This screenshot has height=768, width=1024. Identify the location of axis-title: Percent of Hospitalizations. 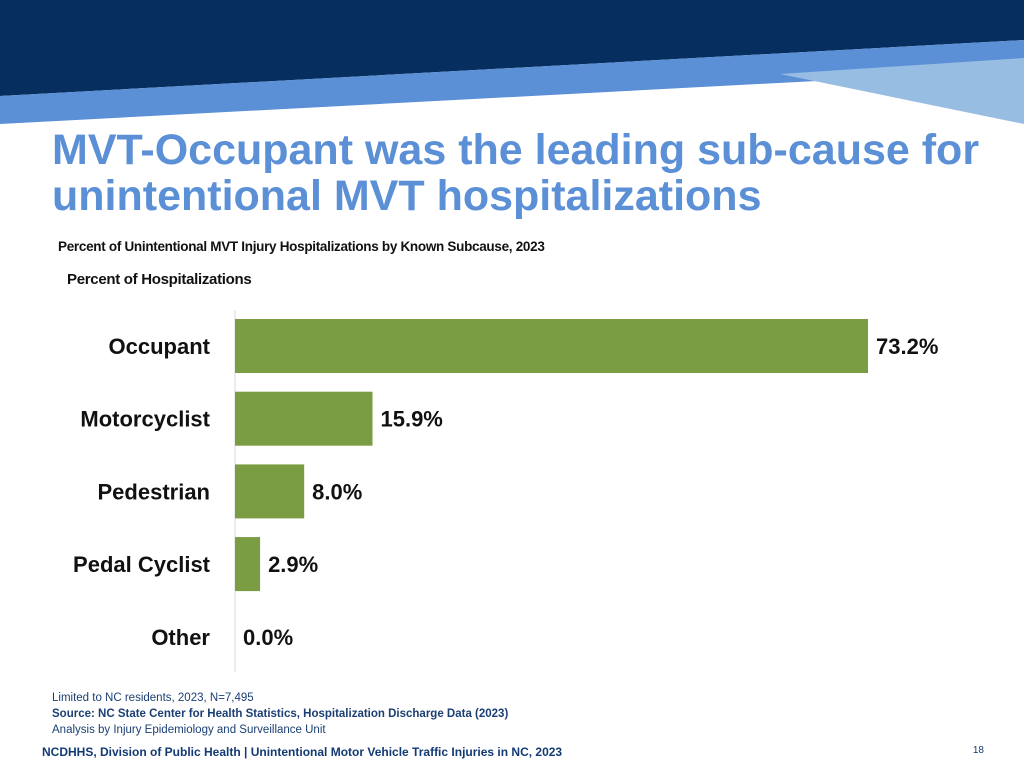
(159, 279).